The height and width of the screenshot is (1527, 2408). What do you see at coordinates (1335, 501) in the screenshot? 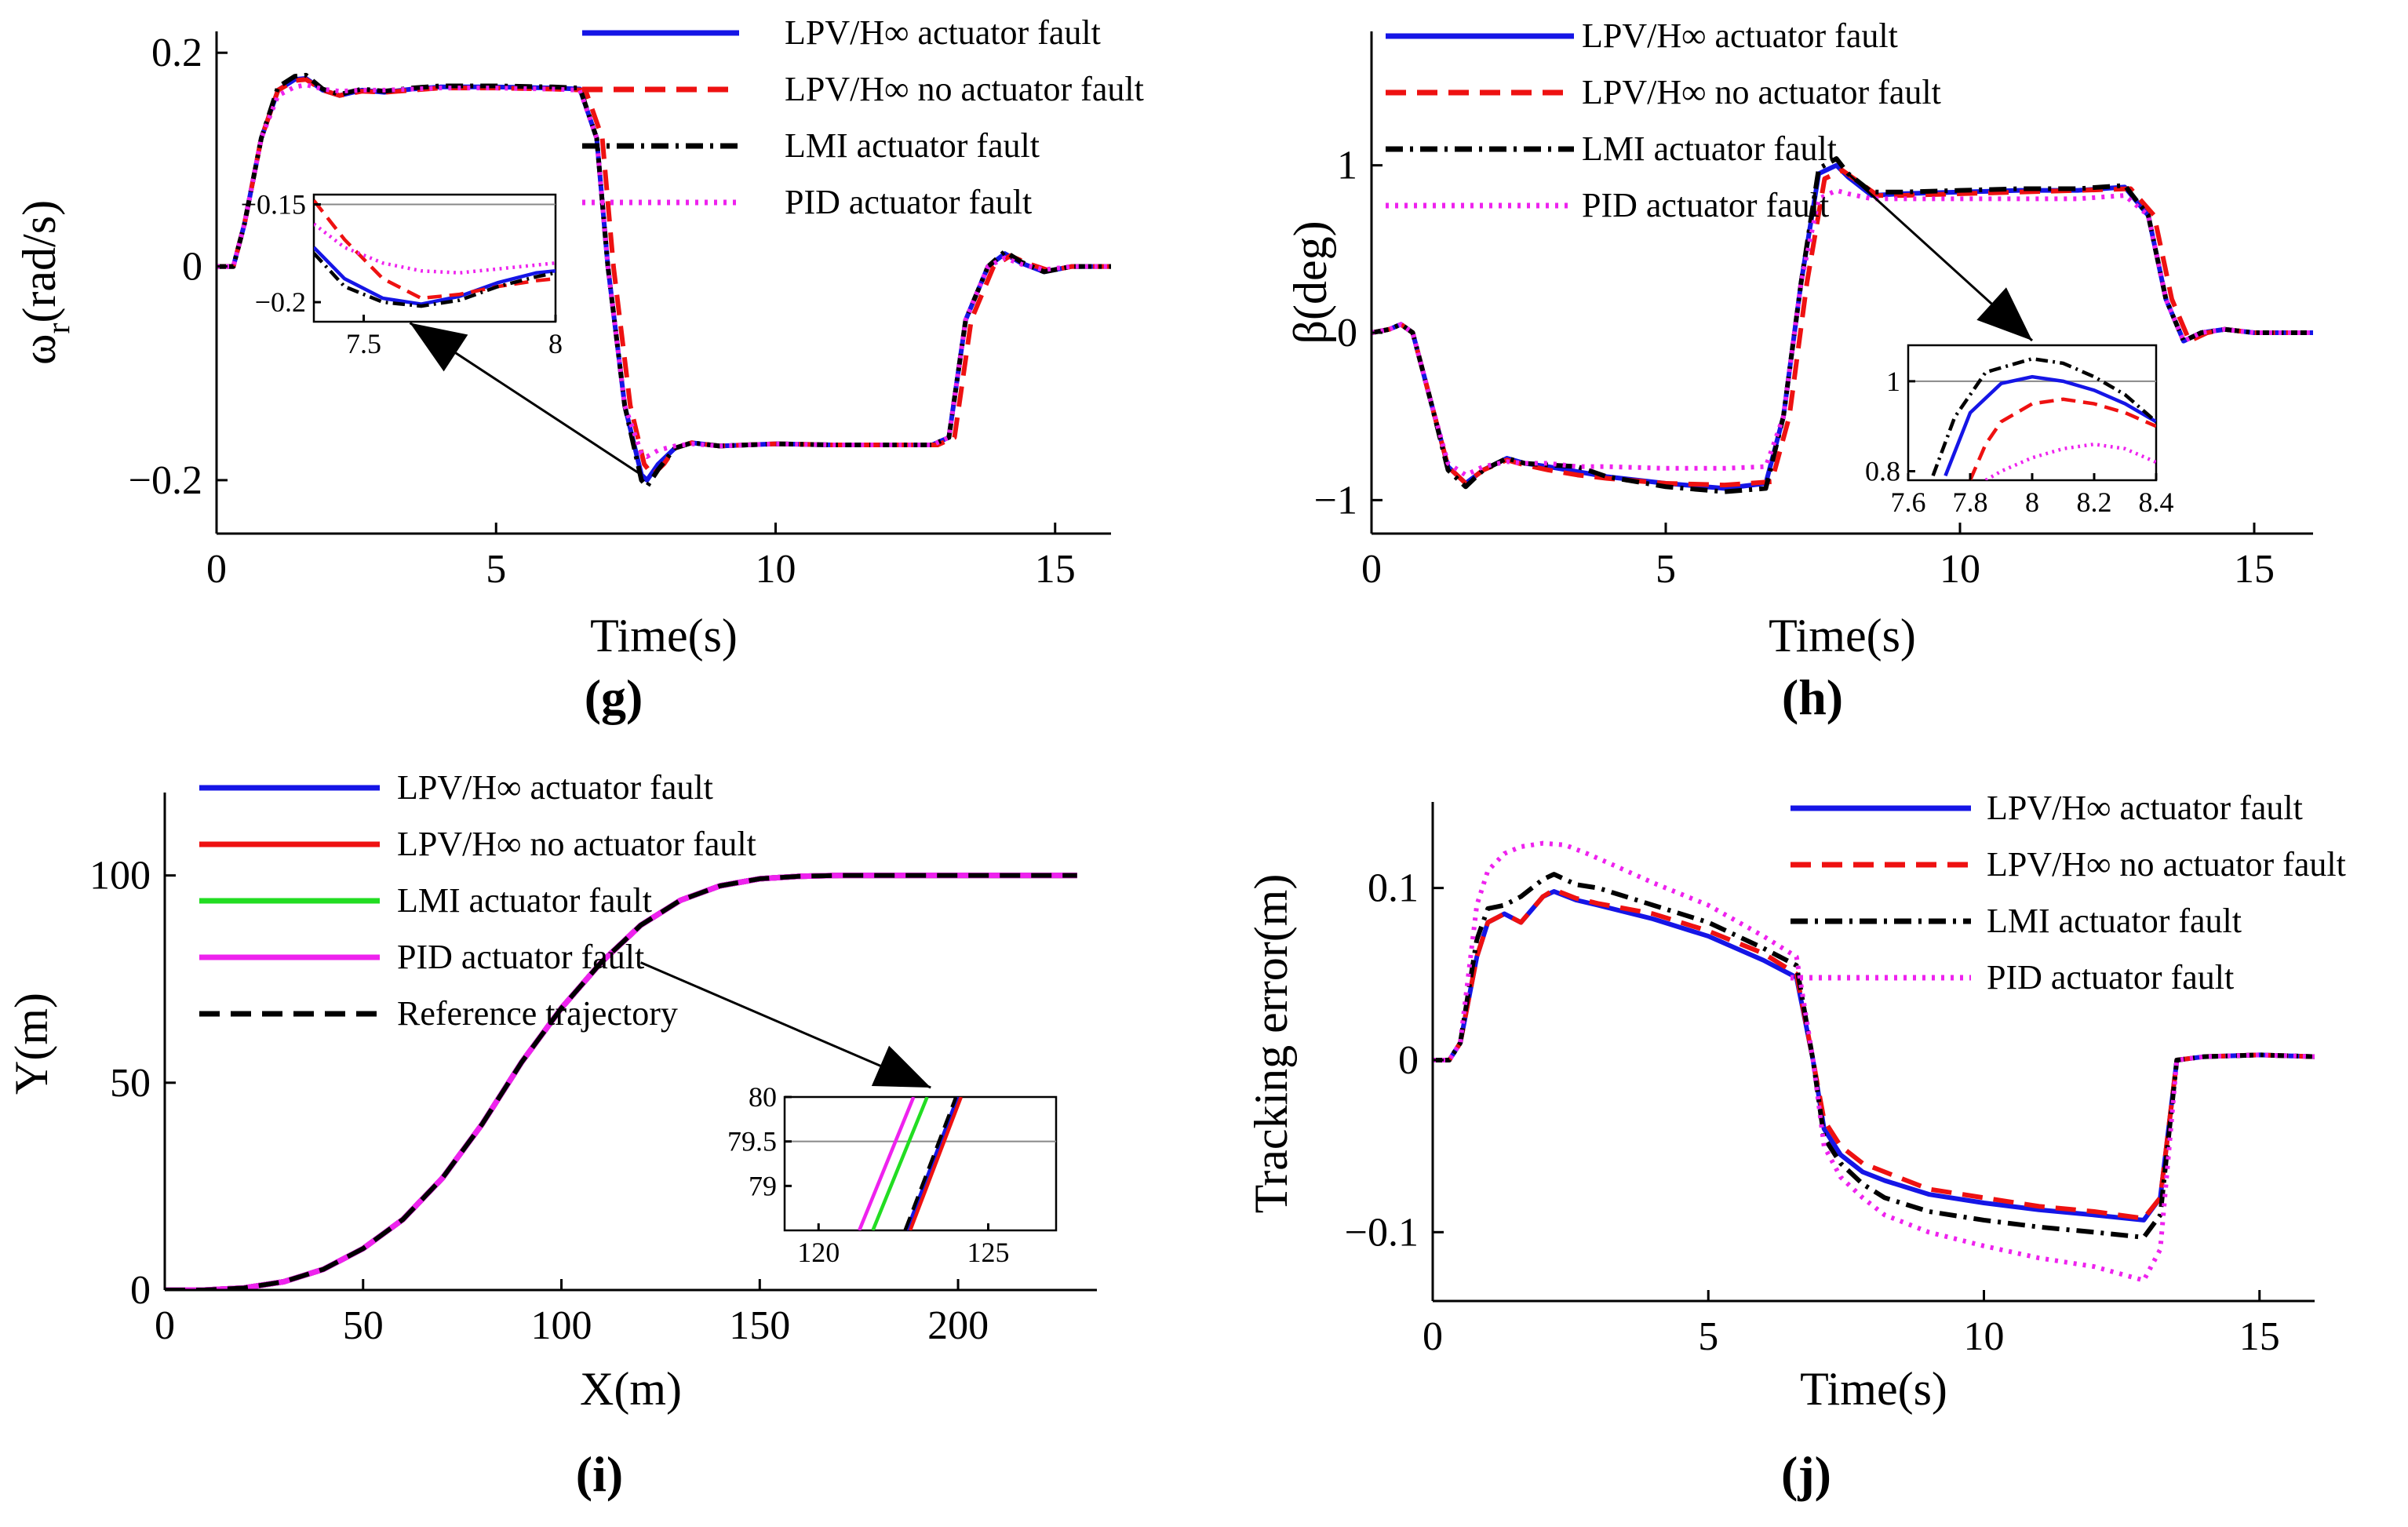
I see `y-tick-label: −1` at bounding box center [1335, 501].